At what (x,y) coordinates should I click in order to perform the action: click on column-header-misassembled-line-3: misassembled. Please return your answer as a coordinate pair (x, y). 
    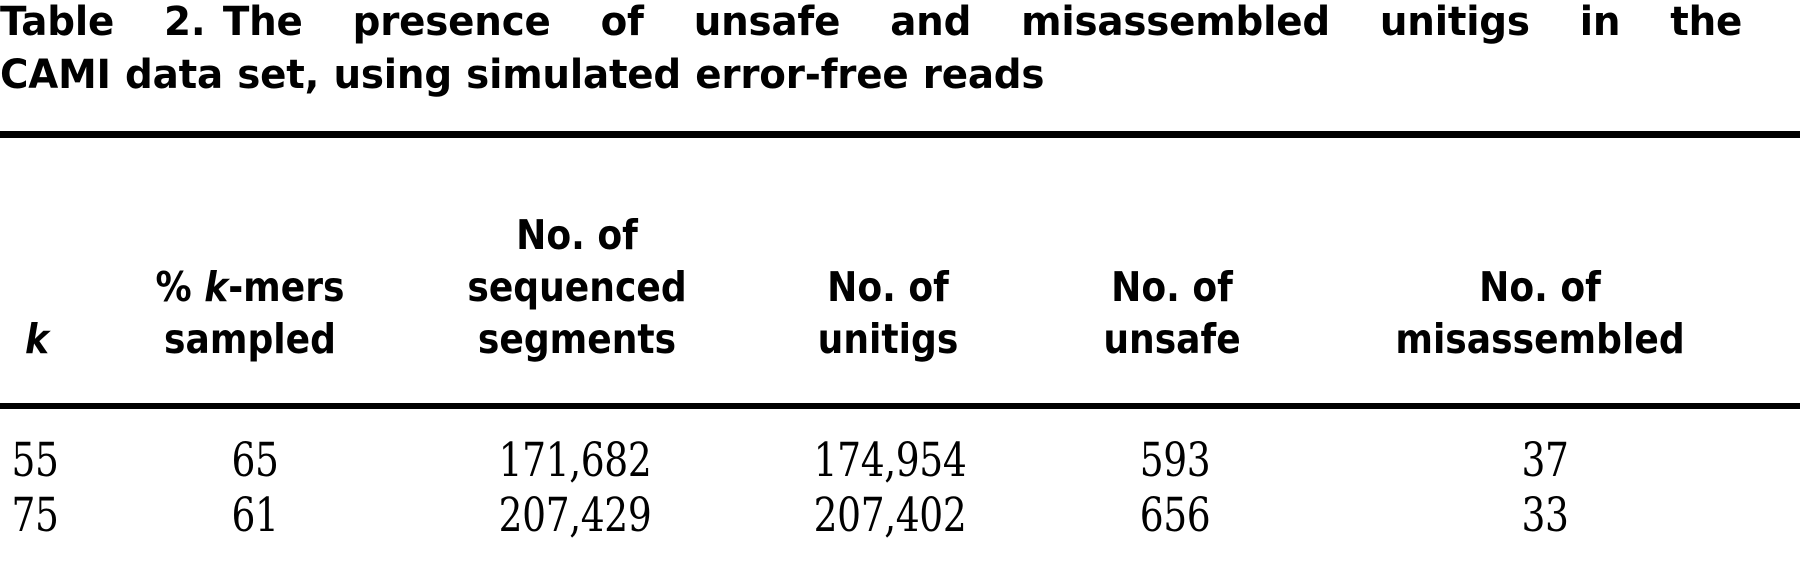
    Looking at the image, I should click on (1540, 339).